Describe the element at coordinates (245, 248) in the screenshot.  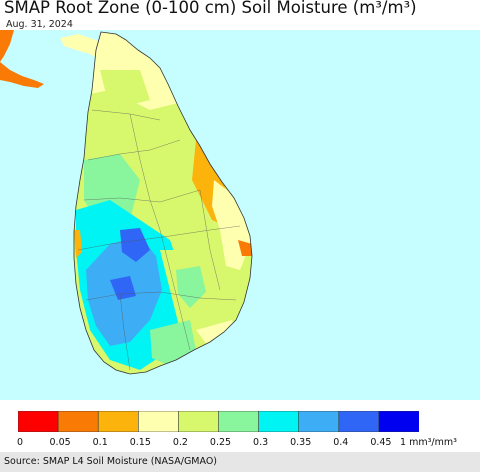
I see `zone-east-red` at that location.